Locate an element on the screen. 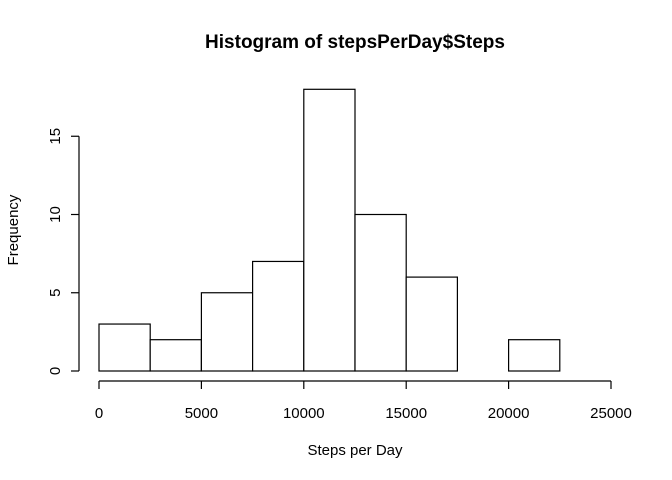 The width and height of the screenshot is (672, 480). chart-title: Histogram of stepsPerDay$Steps is located at coordinates (355, 42).